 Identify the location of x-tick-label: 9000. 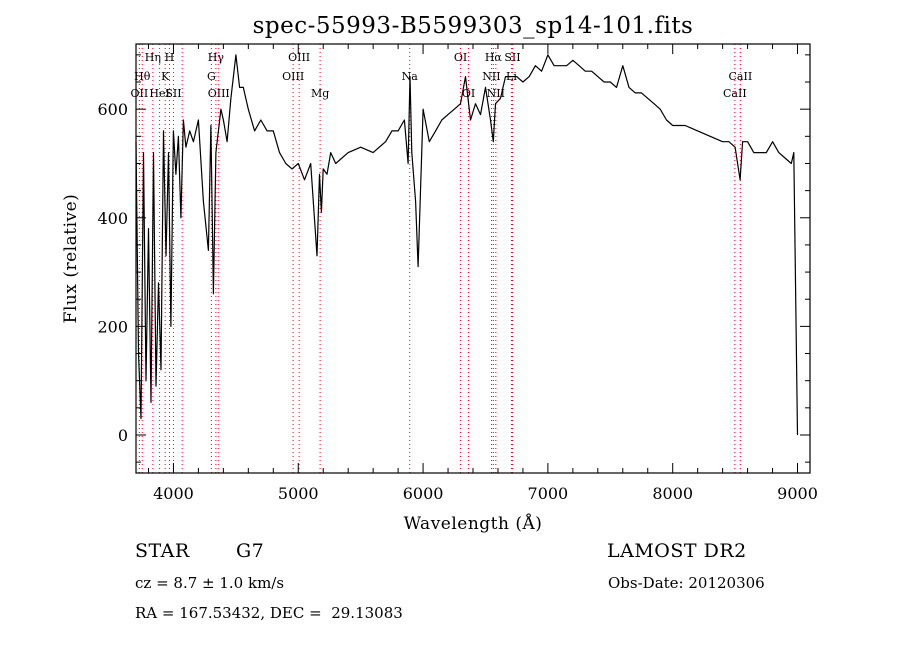
(797, 493).